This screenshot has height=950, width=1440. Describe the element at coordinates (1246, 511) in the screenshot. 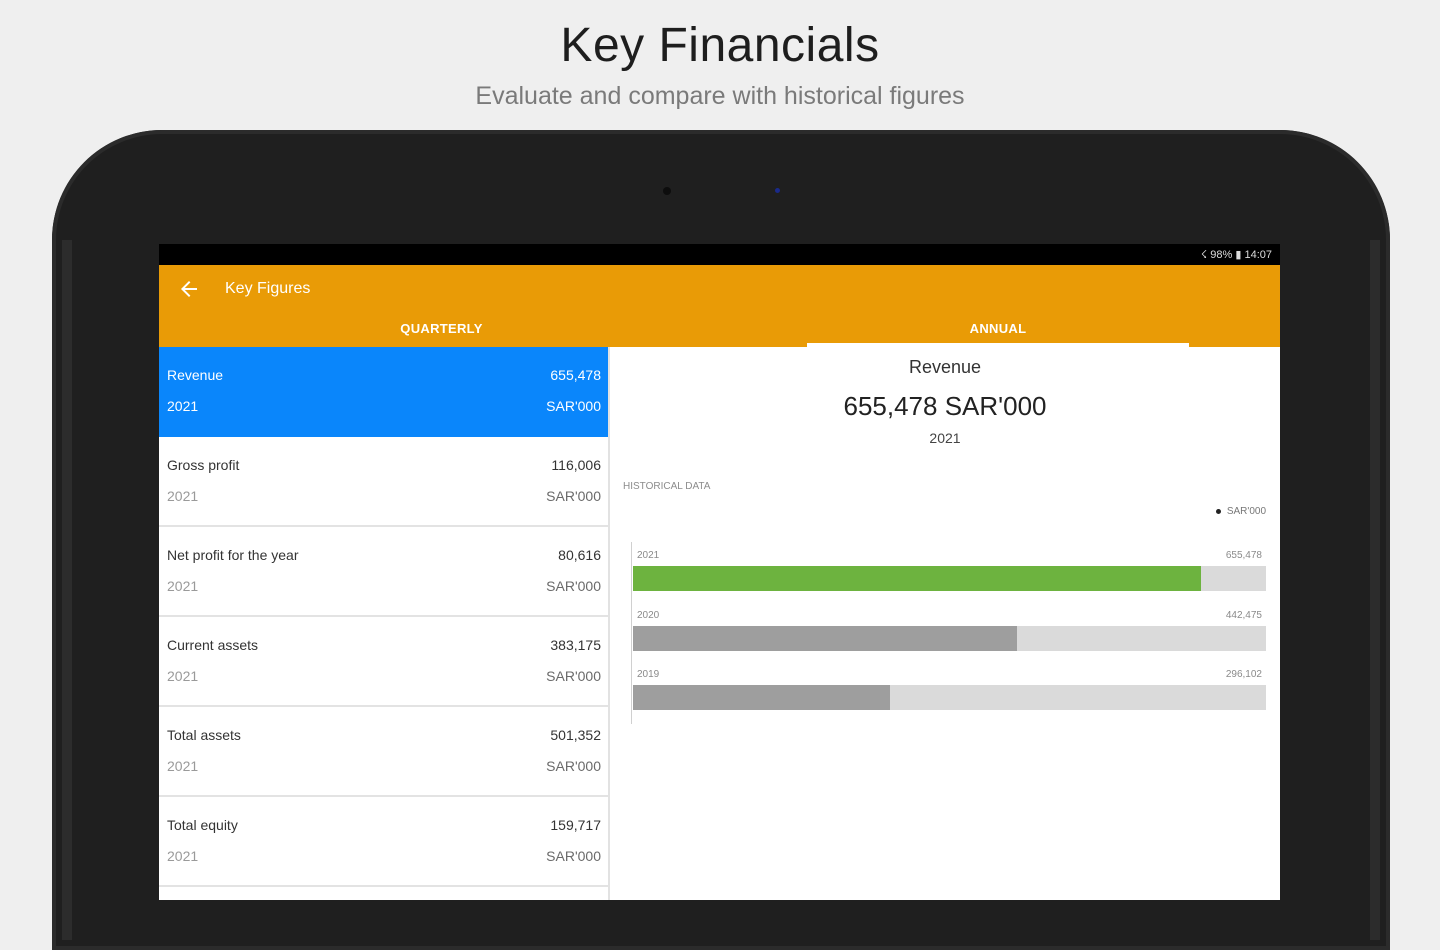

I see `legend-label: SAR'000` at that location.